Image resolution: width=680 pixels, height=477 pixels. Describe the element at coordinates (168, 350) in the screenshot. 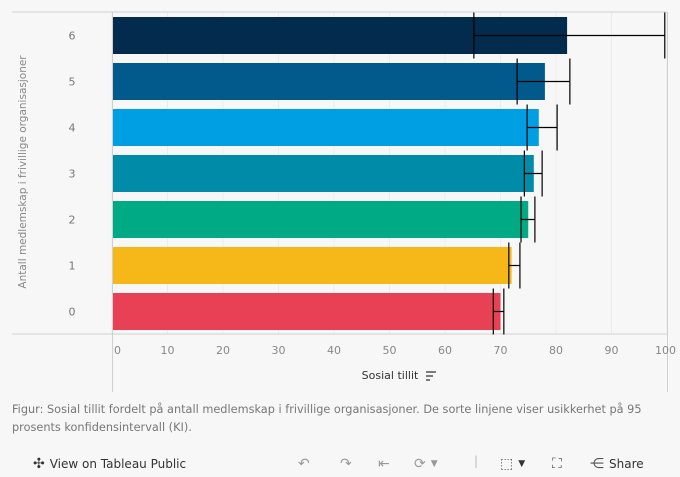

I see `x-tick-label: 10` at that location.